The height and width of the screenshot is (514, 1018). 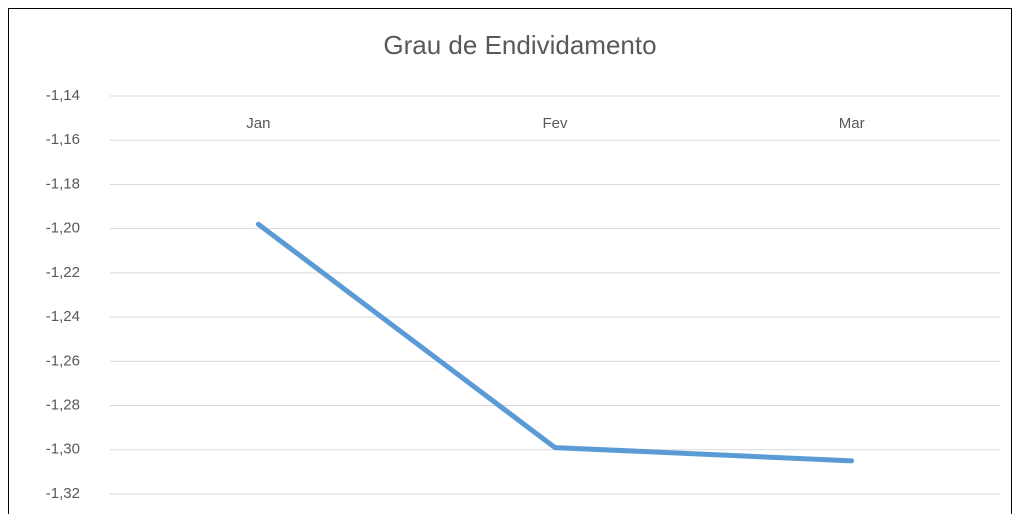 What do you see at coordinates (63, 449) in the screenshot?
I see `y-tick-label: -1,30` at bounding box center [63, 449].